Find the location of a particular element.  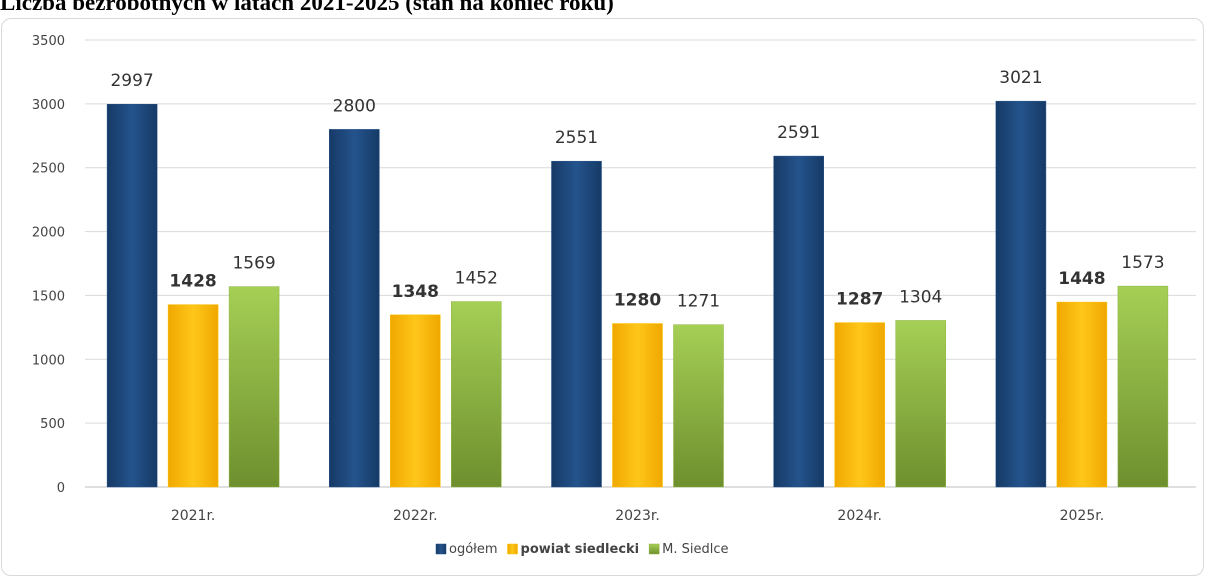

data-label: 1448 is located at coordinates (1081, 279).